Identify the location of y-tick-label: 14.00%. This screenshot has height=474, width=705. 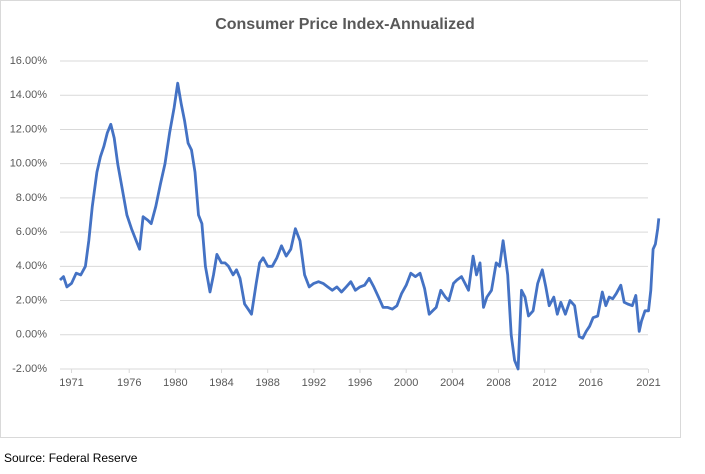
(29, 95).